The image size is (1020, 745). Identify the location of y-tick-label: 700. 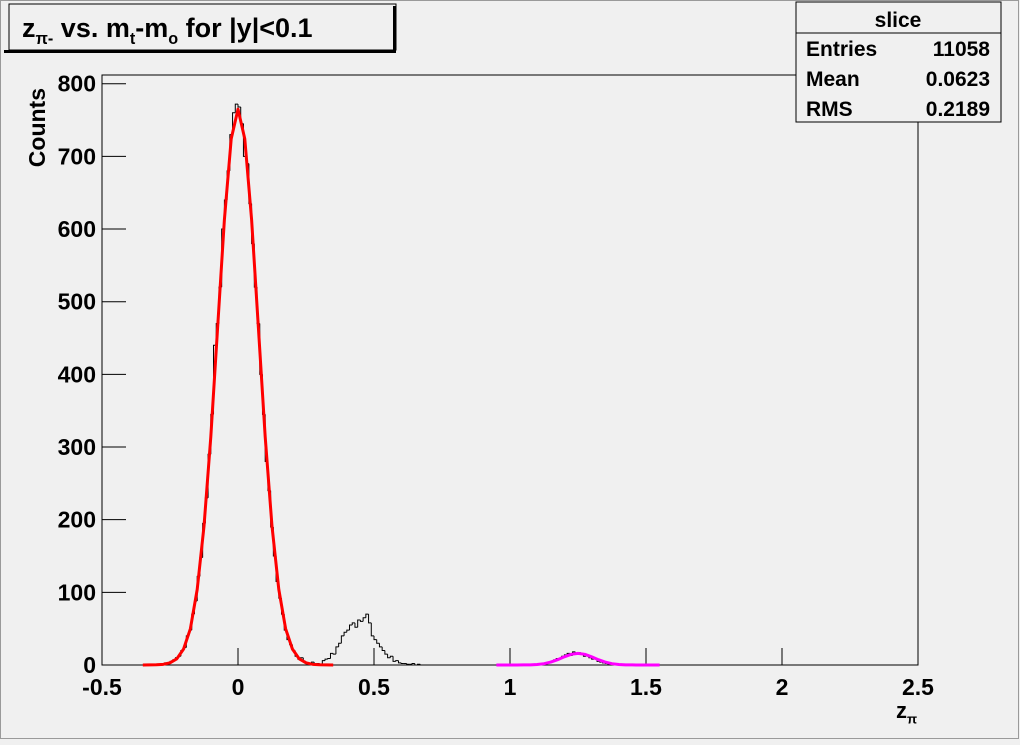
(77, 156).